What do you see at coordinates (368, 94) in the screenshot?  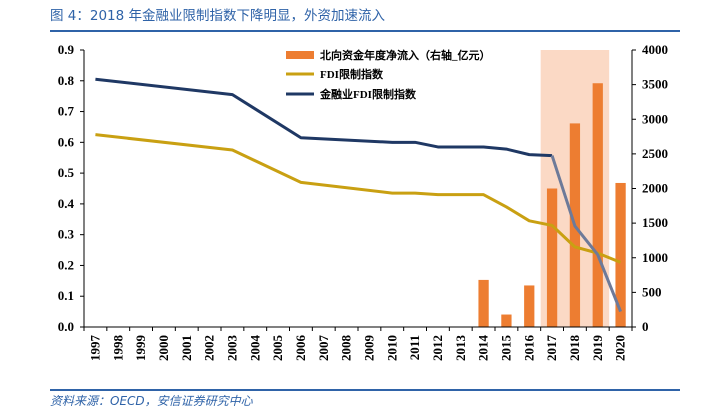 I see `legend-label-finance: 金融业FDI限制指数` at bounding box center [368, 94].